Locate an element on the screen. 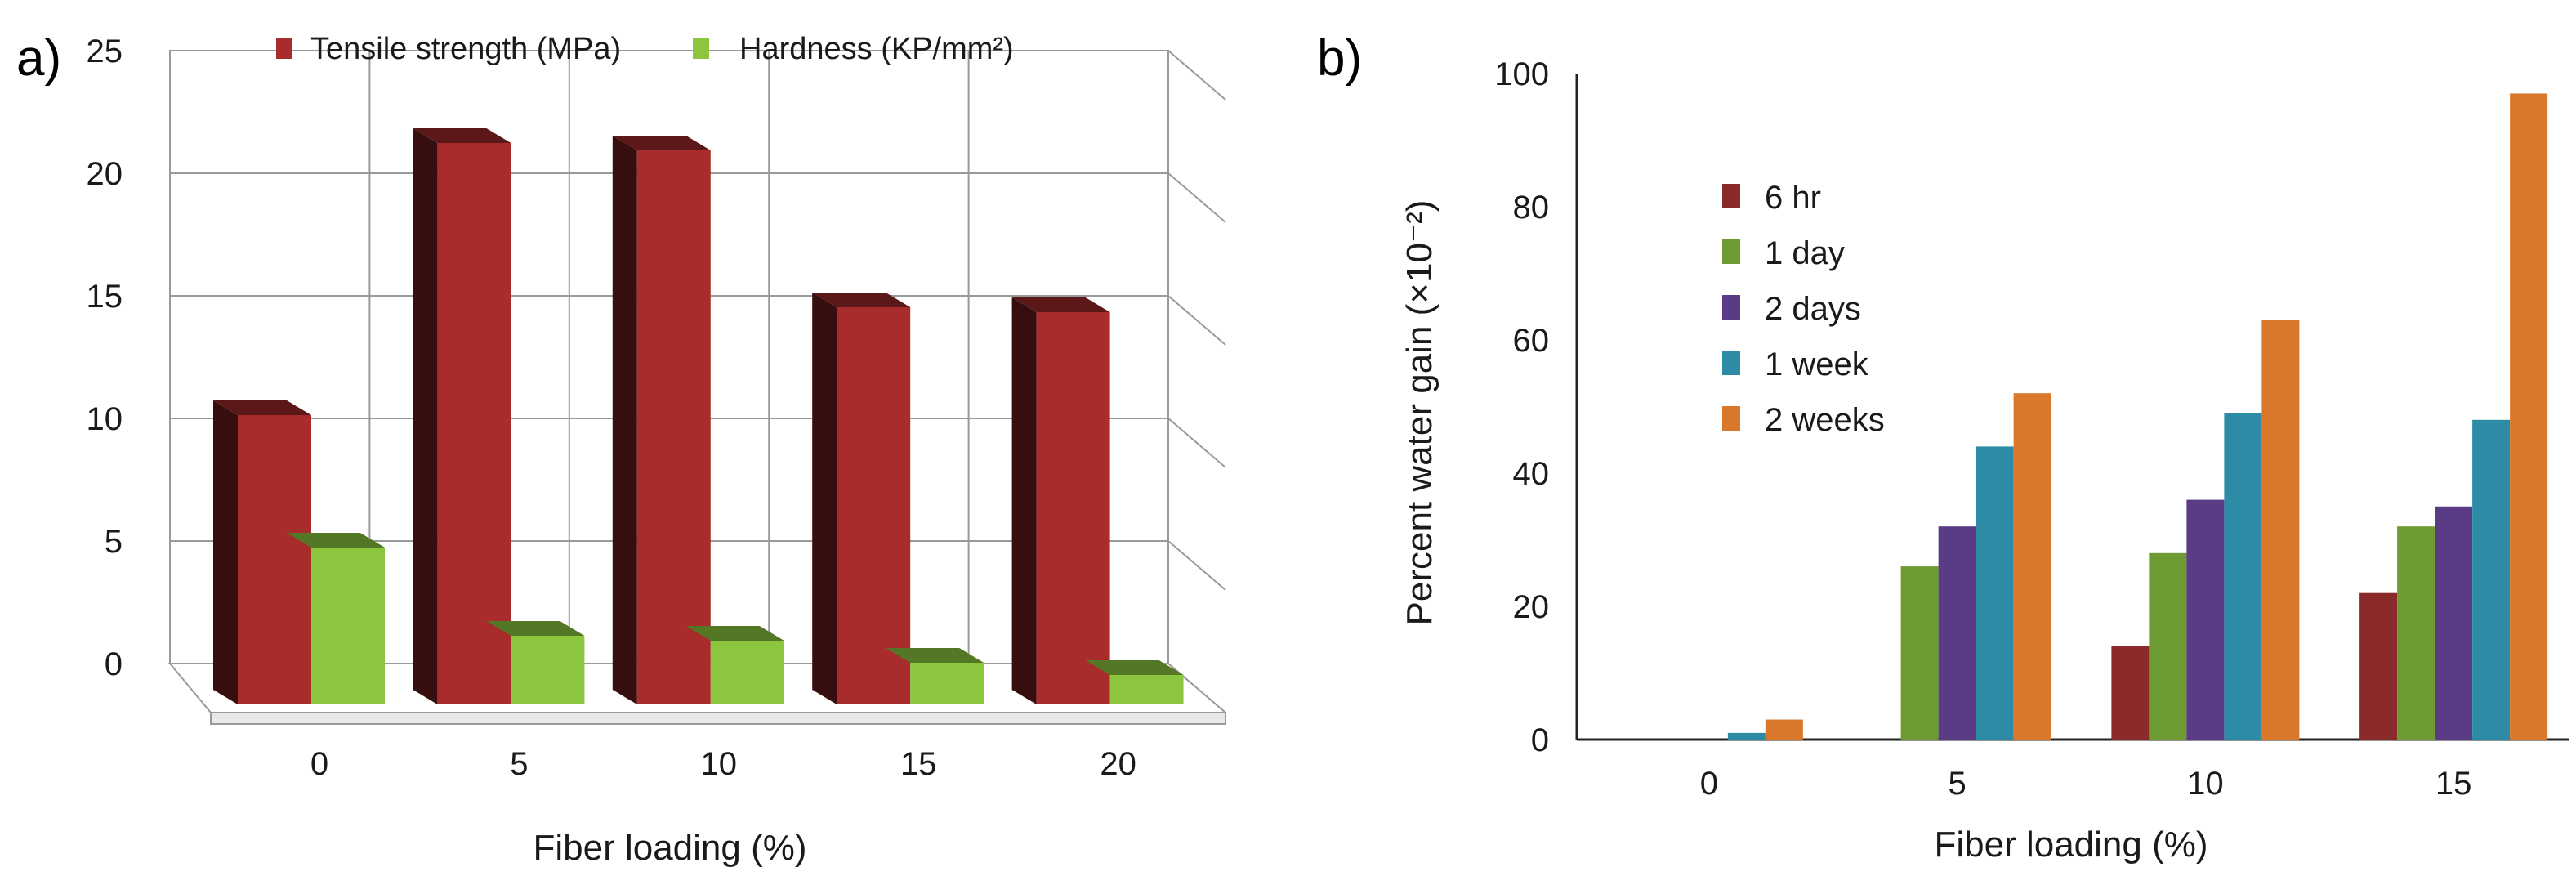 The image size is (2576, 885). a-x-tick-label: 10 is located at coordinates (720, 764).